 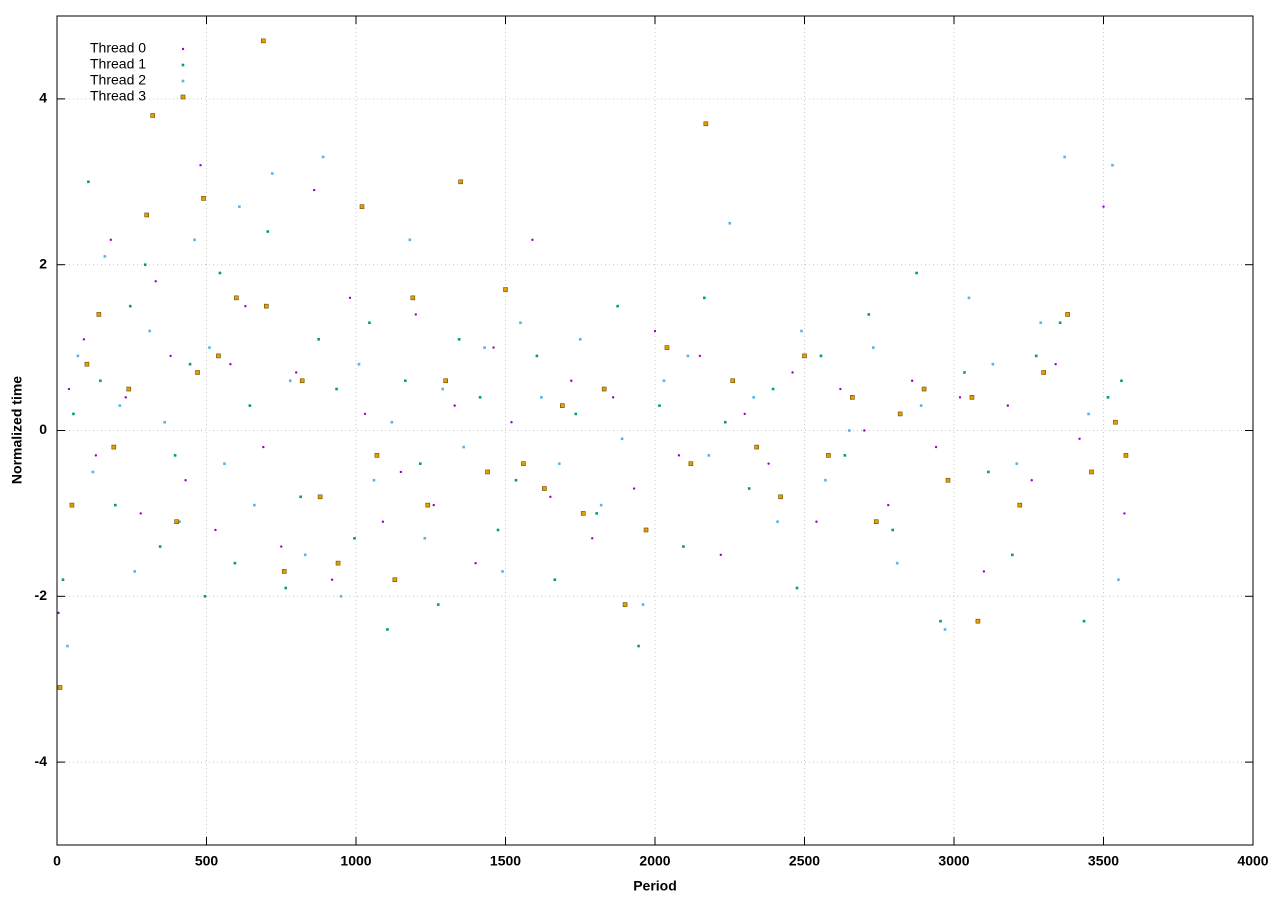 What do you see at coordinates (43, 98) in the screenshot?
I see `y-tick-label: 4` at bounding box center [43, 98].